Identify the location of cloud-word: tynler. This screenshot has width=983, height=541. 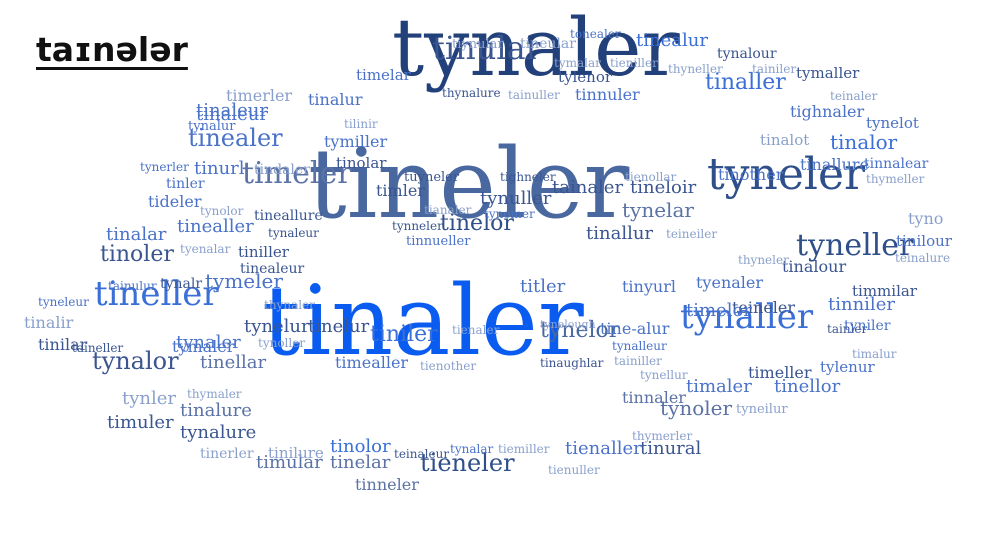
(149, 398).